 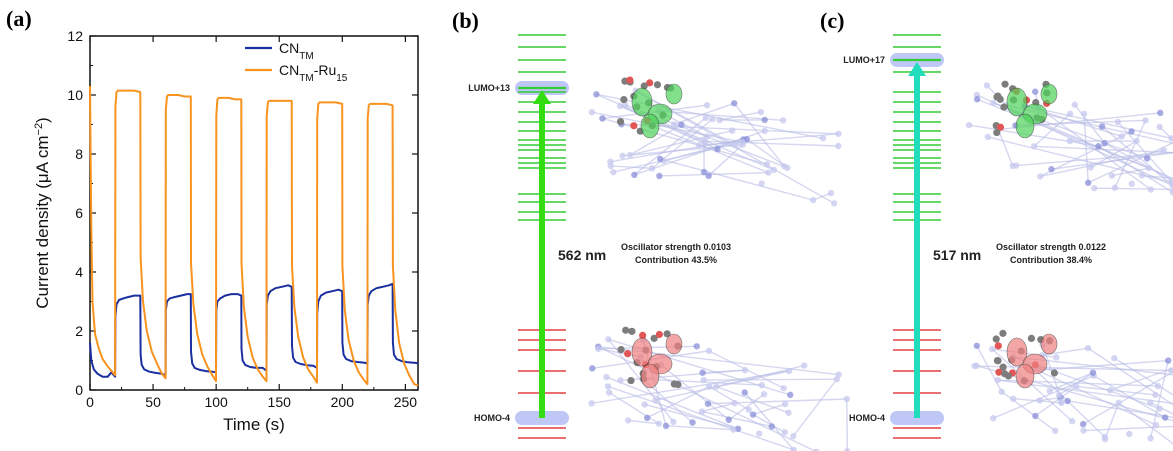 What do you see at coordinates (153, 402) in the screenshot?
I see `x-tick-label: 50` at bounding box center [153, 402].